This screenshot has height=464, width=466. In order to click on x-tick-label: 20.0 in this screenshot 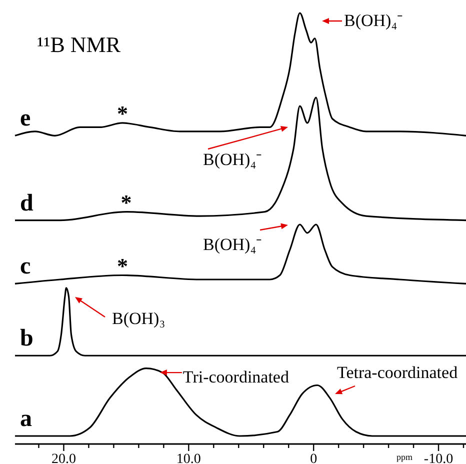, I will do `click(63, 458)`.